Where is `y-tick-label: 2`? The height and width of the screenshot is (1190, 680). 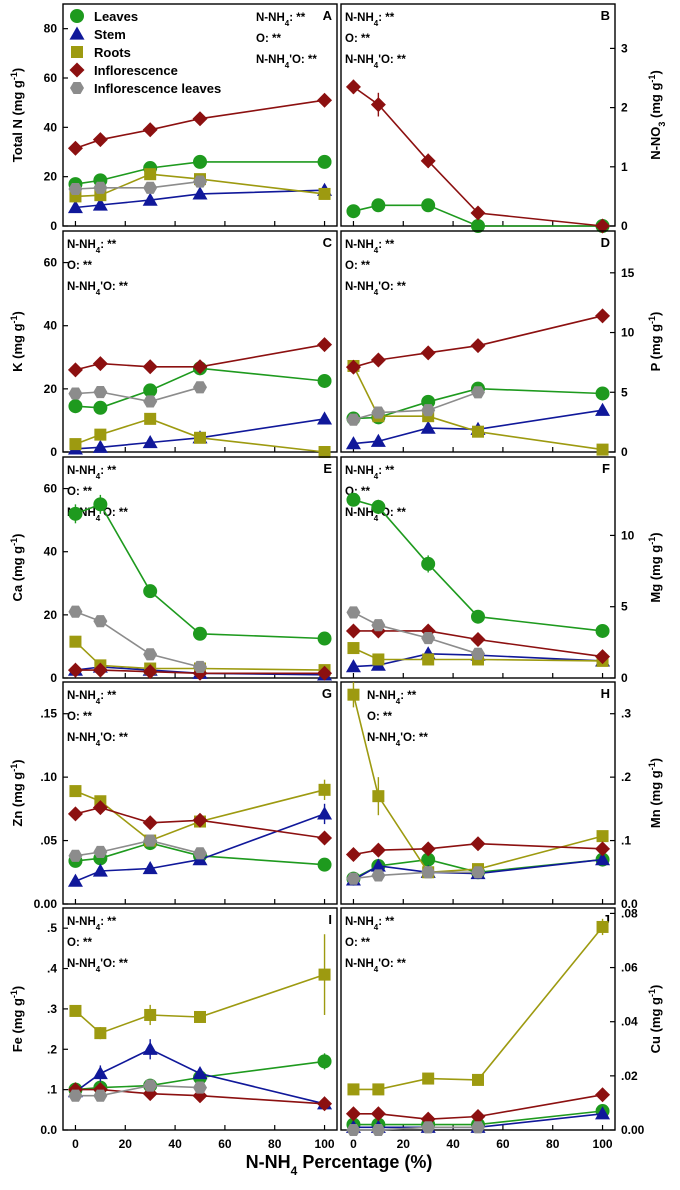
y-tick-label: 2 is located at coordinates (624, 108).